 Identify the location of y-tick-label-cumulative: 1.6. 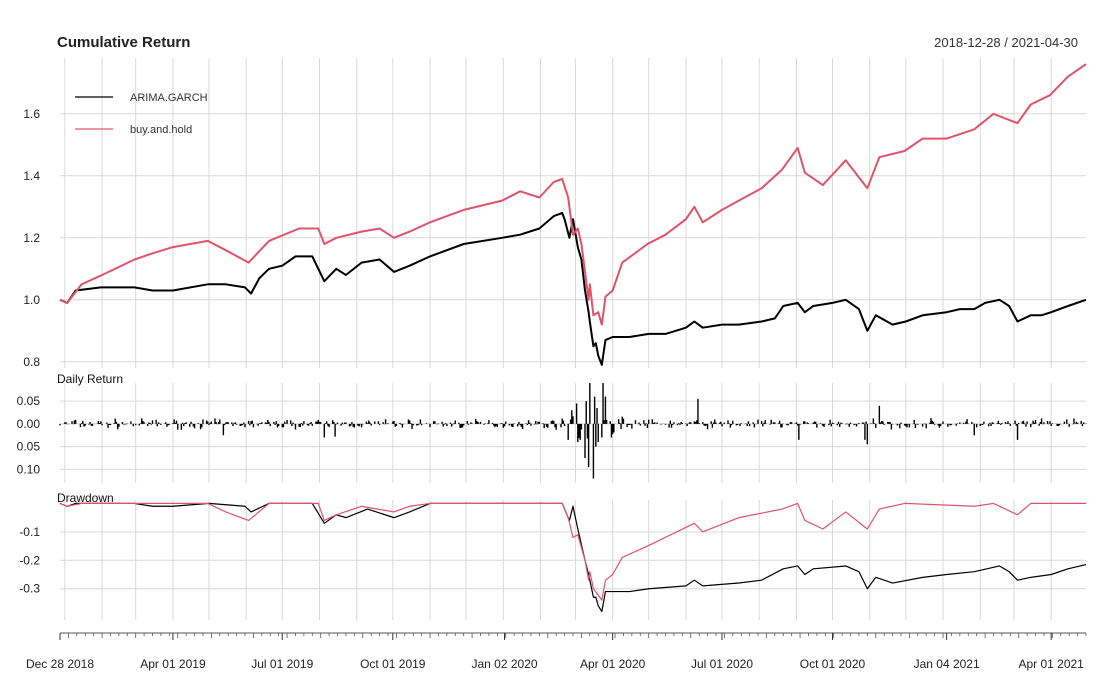
(31, 114).